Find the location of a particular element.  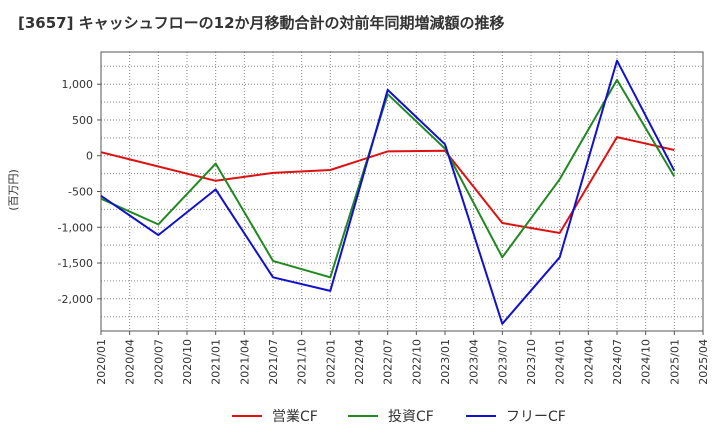

x-tick-label: 2021/01 is located at coordinates (216, 362).